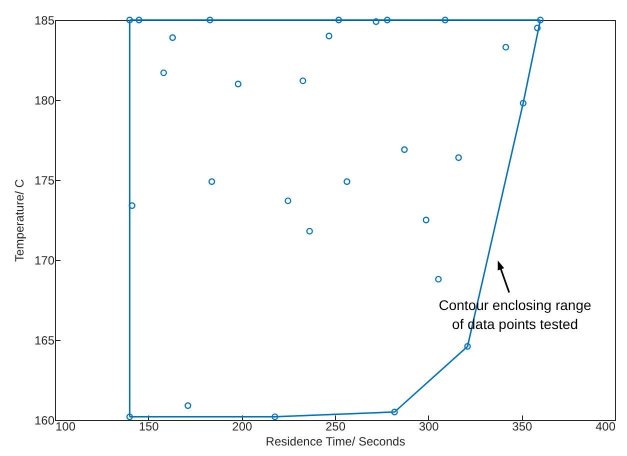  What do you see at coordinates (66, 427) in the screenshot?
I see `x-tick-label: 100` at bounding box center [66, 427].